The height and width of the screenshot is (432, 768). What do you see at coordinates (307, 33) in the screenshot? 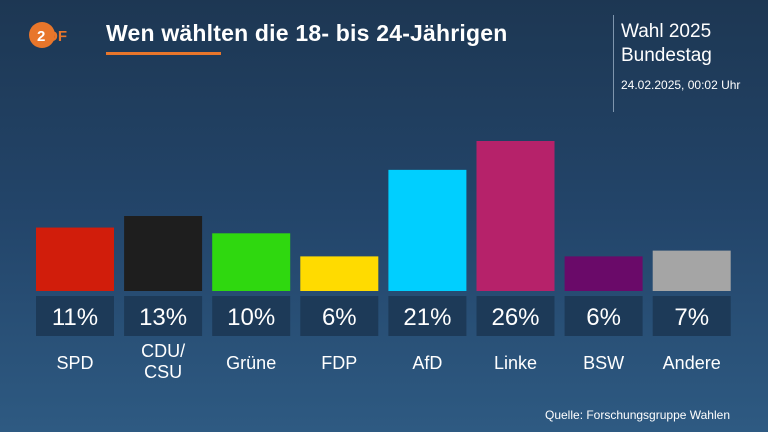
I see `chart-title: Wen wählten die 18- bis 24-Jährigen` at bounding box center [307, 33].